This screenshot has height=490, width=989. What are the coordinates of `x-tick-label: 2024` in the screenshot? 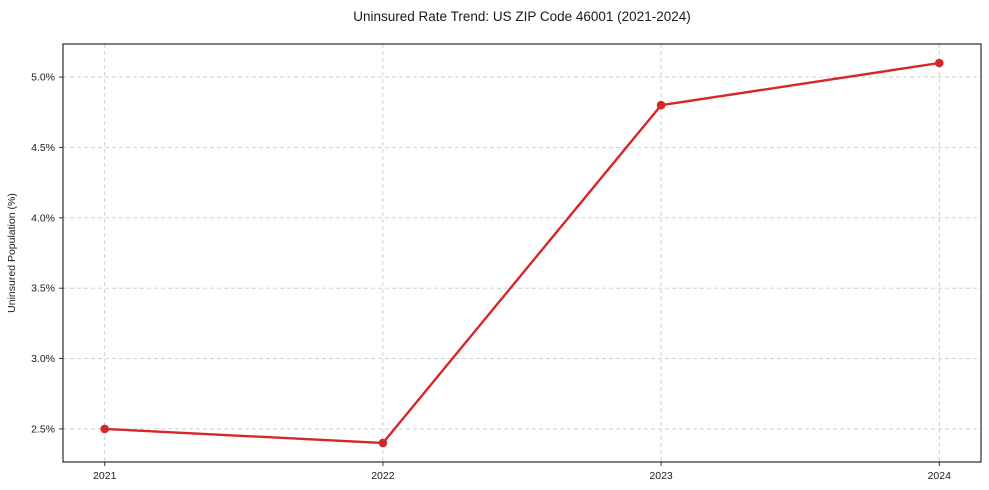 It's located at (940, 476).